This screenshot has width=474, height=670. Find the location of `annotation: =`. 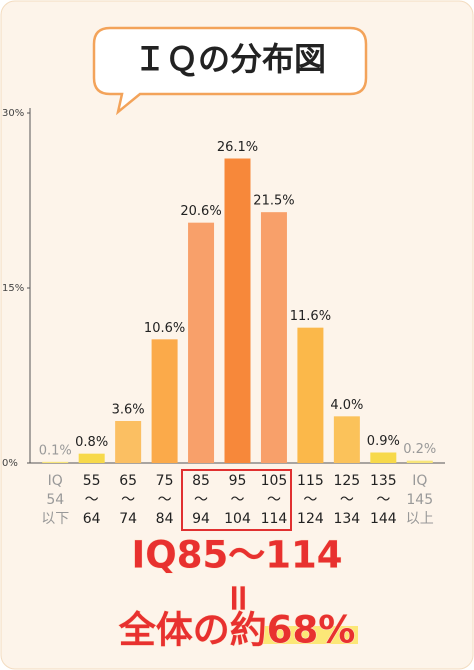

annotation: = is located at coordinates (239, 597).